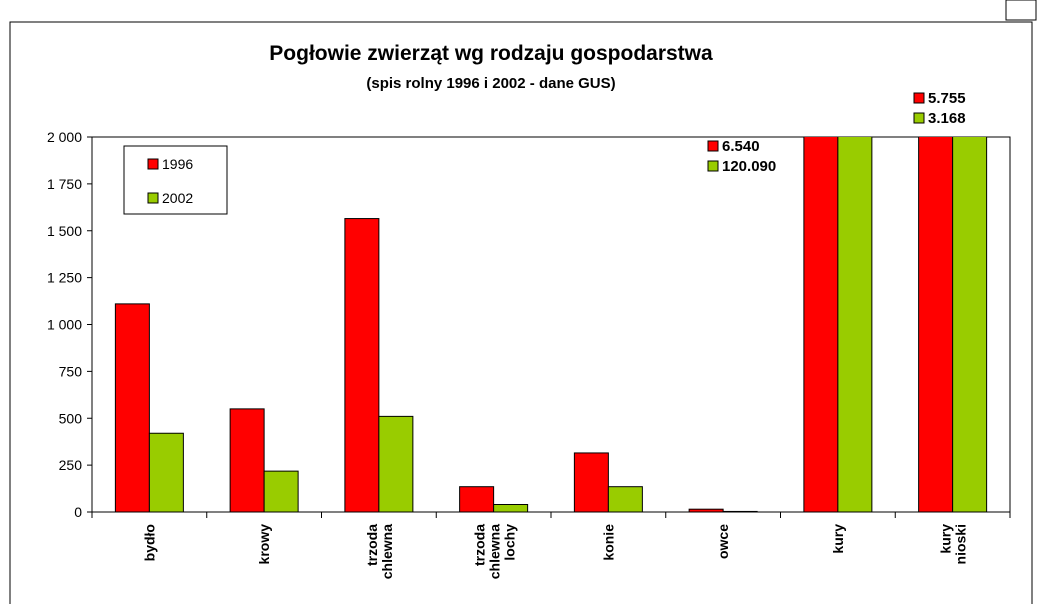 The image size is (1043, 604). Describe the element at coordinates (495, 551) in the screenshot. I see `x-tick-label: trzodachlewnalochy` at that location.